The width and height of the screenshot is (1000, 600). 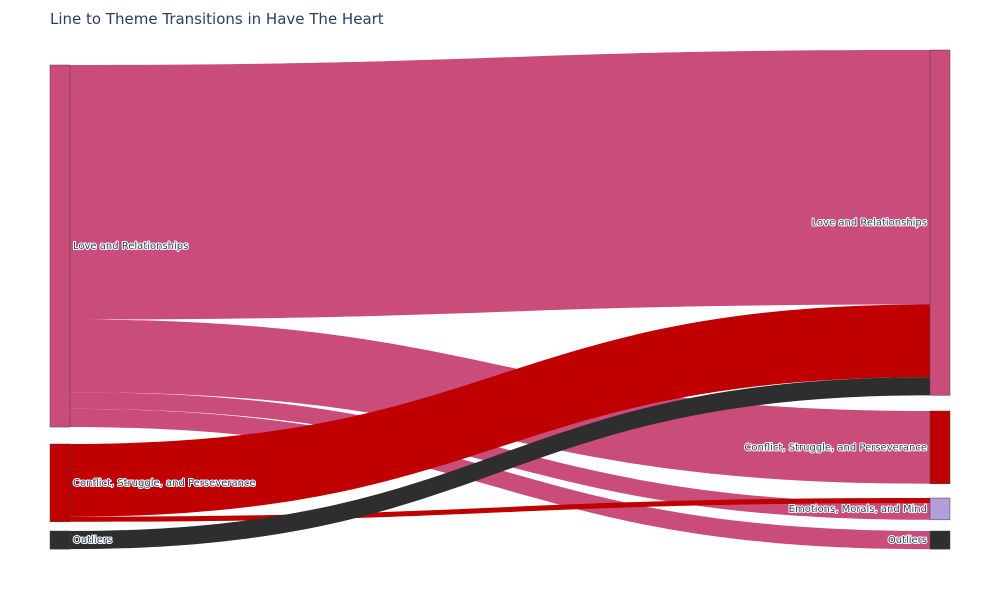 I want to click on node-label-right-love-and-relationships: Love and Relationships, so click(x=869, y=223).